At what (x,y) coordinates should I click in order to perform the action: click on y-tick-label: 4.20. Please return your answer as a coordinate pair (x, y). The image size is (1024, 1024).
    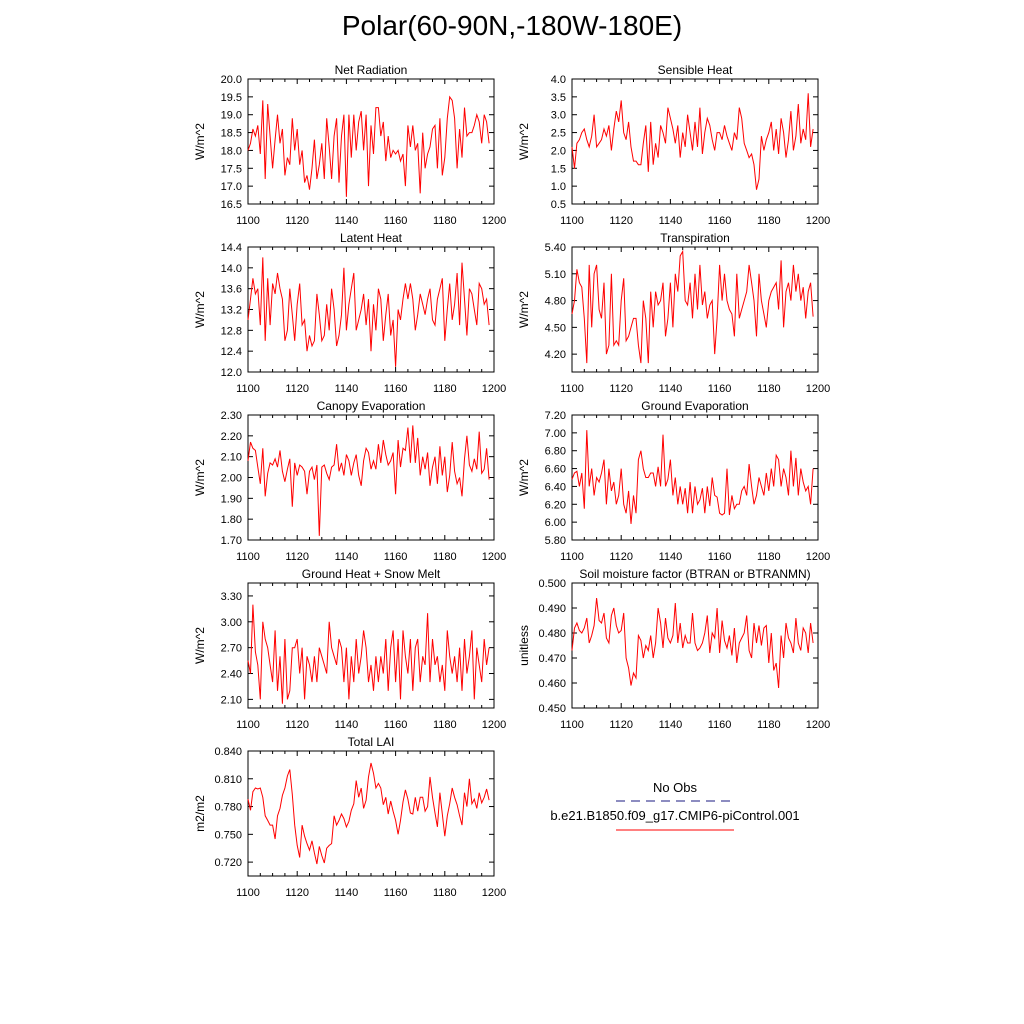
    Looking at the image, I should click on (555, 355).